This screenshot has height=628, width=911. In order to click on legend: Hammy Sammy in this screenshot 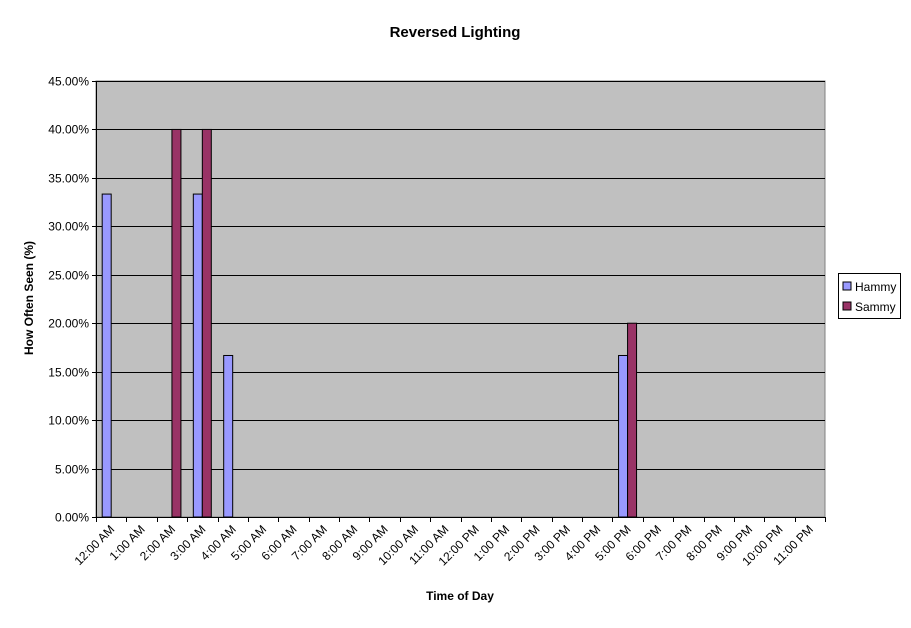, I will do `click(869, 296)`.